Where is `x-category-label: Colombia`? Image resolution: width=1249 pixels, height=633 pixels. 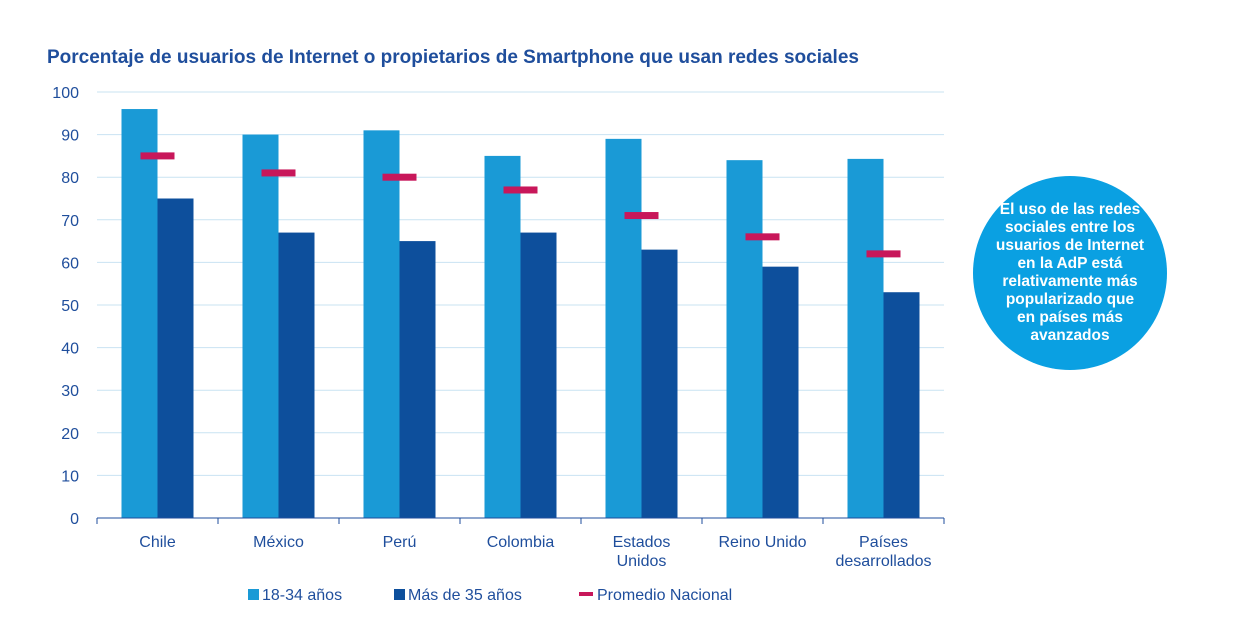
x-category-label: Colombia is located at coordinates (521, 542).